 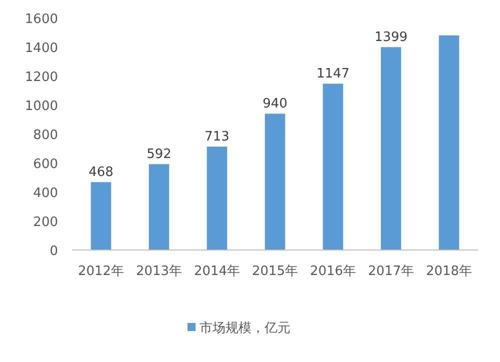 I want to click on data-label: 1399, so click(x=391, y=38).